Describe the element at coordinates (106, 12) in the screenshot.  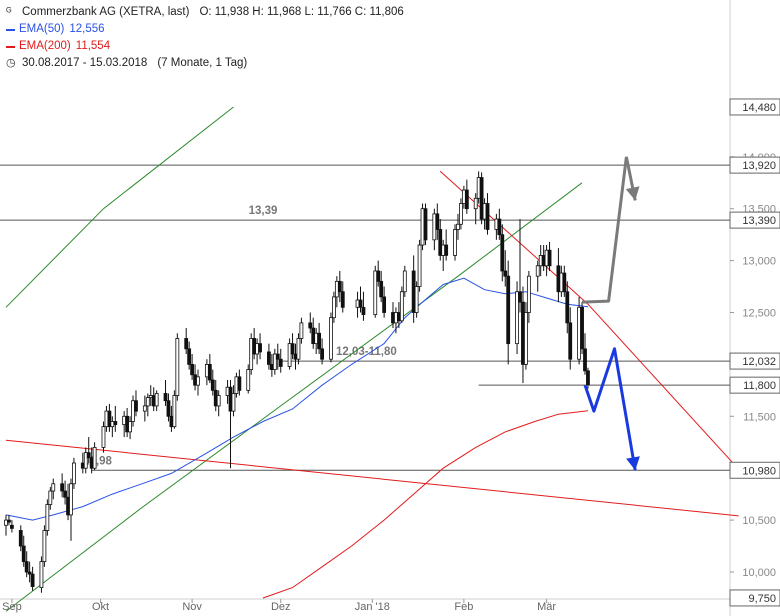
I see `legend-title: Commerzbank AG (XETRA, last)` at that location.